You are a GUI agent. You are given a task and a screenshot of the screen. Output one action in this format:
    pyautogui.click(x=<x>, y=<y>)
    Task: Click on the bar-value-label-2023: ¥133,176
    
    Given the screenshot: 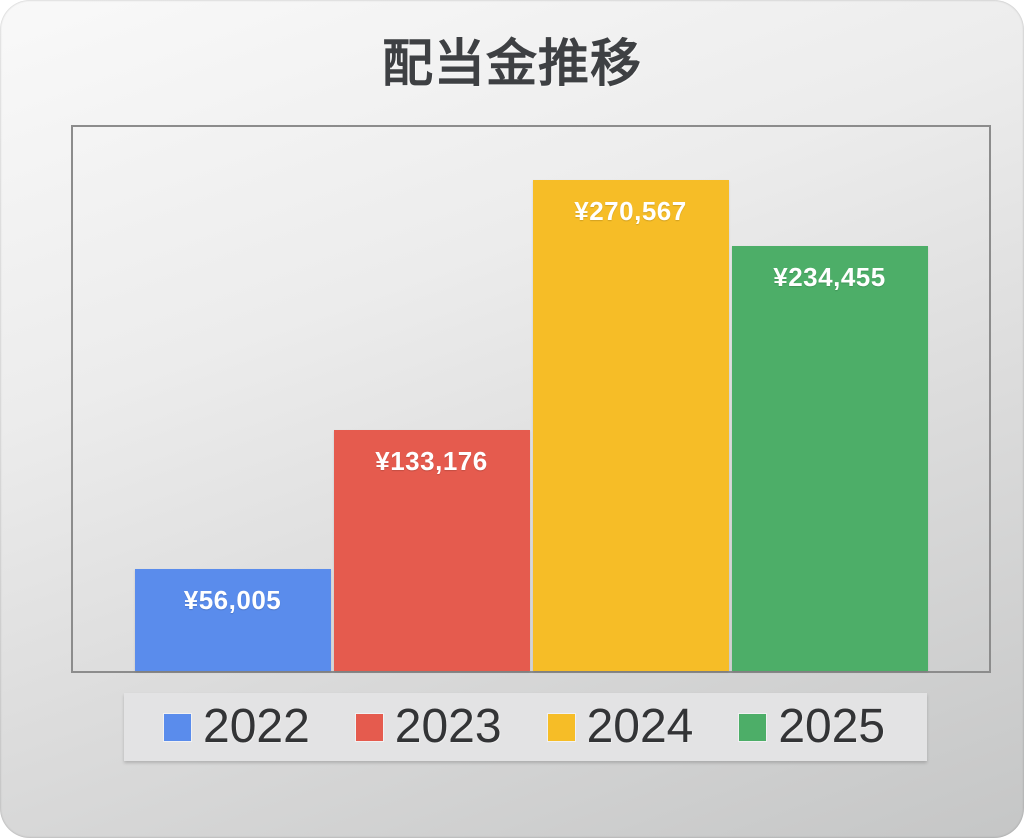 What is the action you would take?
    pyautogui.click(x=431, y=460)
    